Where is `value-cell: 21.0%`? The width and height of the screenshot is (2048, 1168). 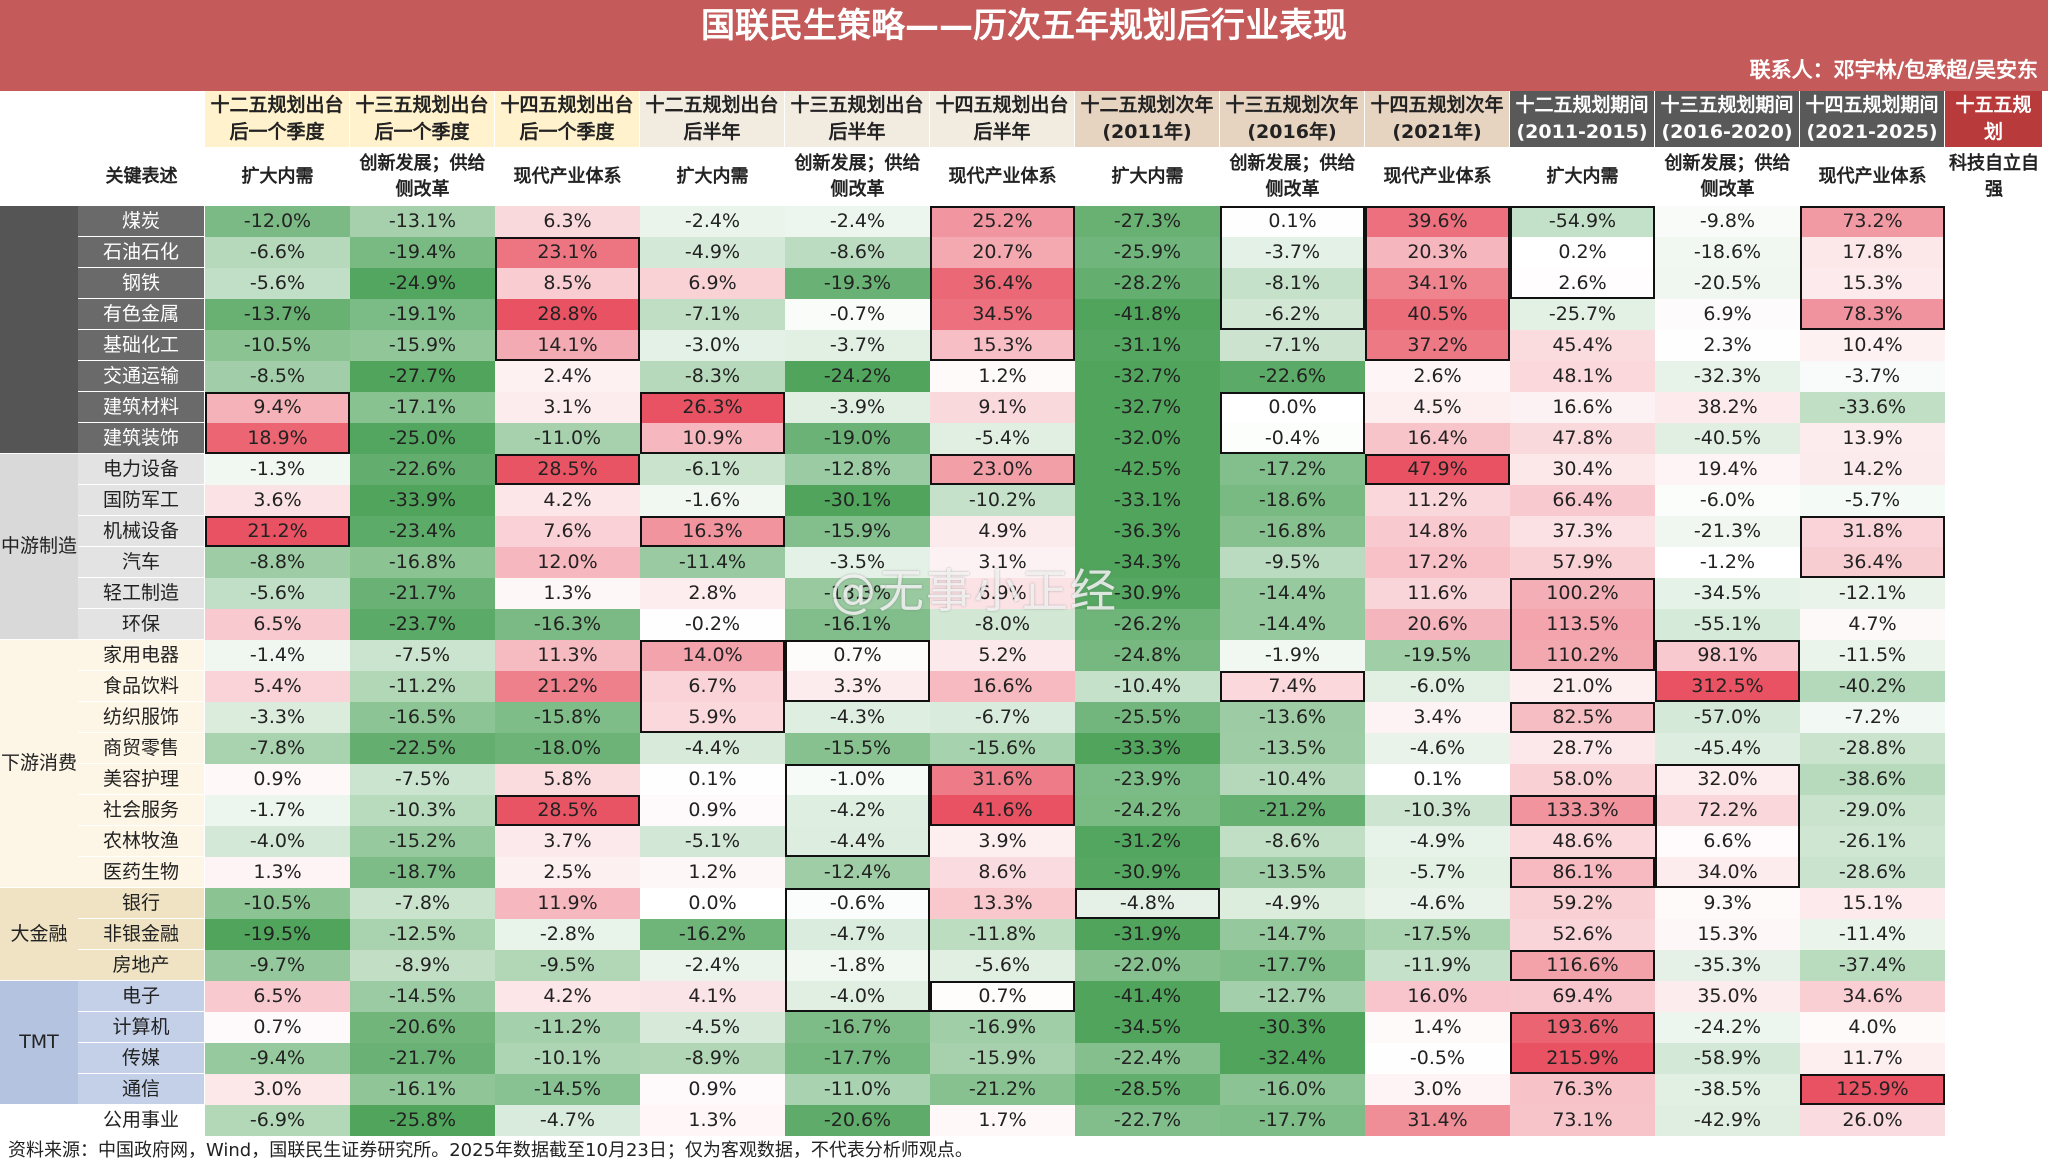
value-cell: 21.0% is located at coordinates (1582, 686).